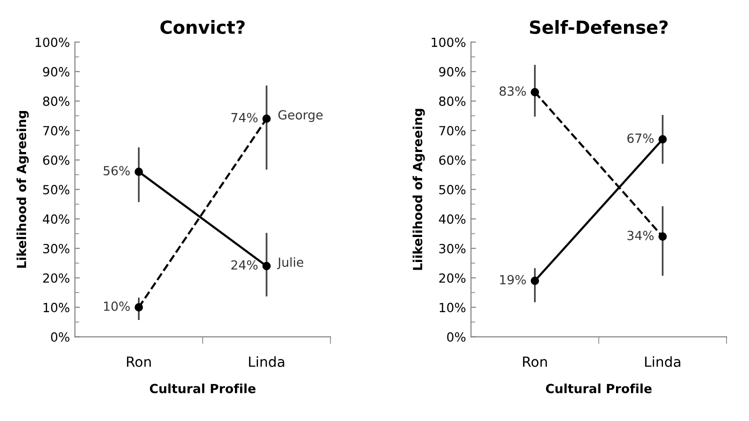  I want to click on data-label: 19%, so click(513, 279).